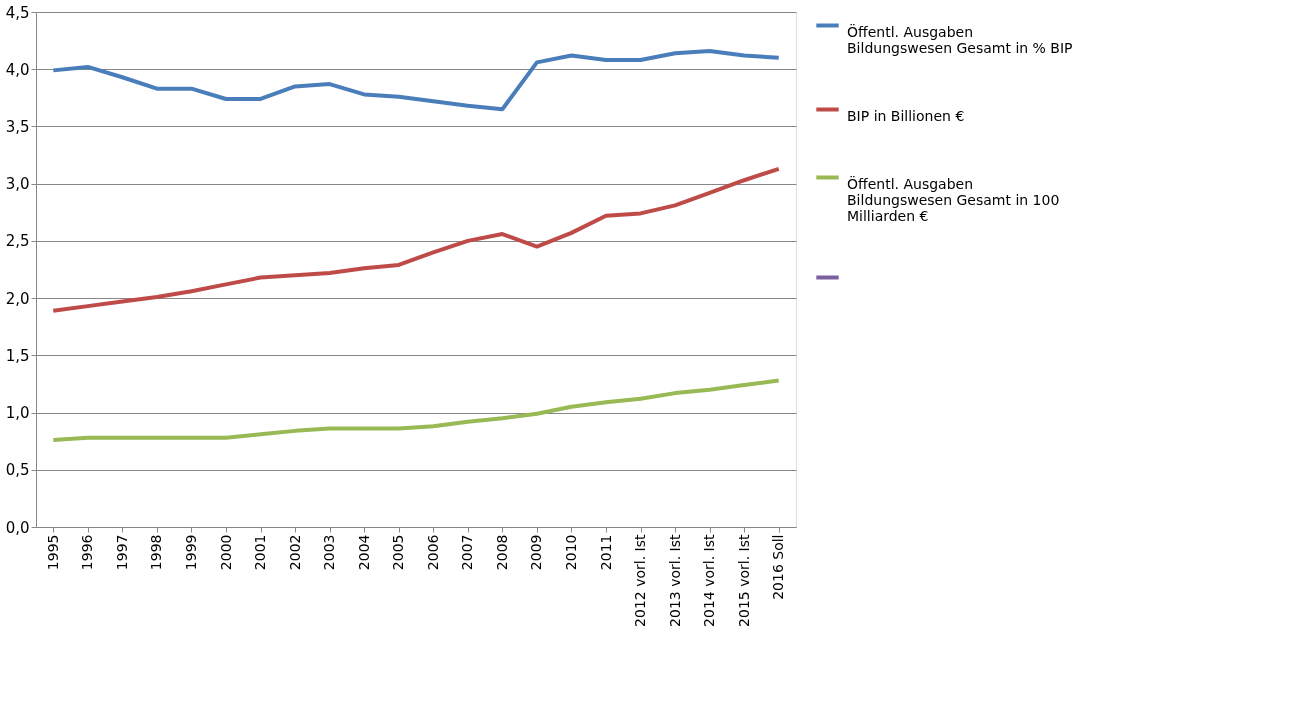 The image size is (1293, 723). Describe the element at coordinates (17, 69) in the screenshot. I see `y-tick-label: 4,0` at that location.